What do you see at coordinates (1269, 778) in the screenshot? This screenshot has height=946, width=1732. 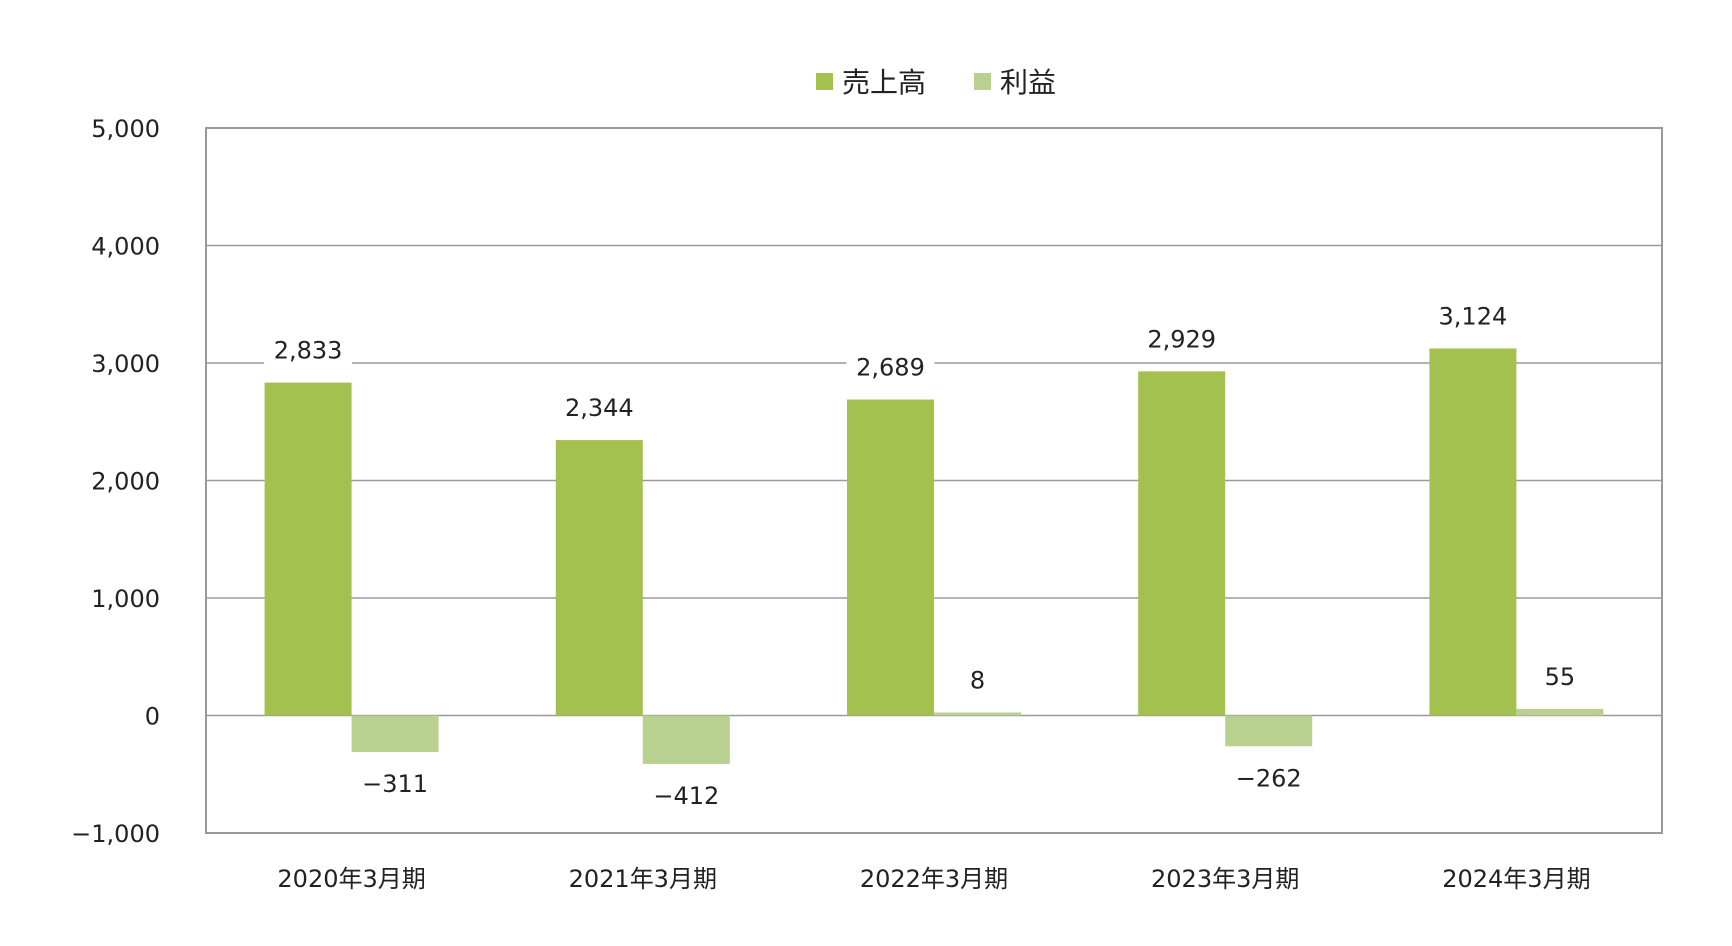 I see `data-label-profit-3: −262` at bounding box center [1269, 778].